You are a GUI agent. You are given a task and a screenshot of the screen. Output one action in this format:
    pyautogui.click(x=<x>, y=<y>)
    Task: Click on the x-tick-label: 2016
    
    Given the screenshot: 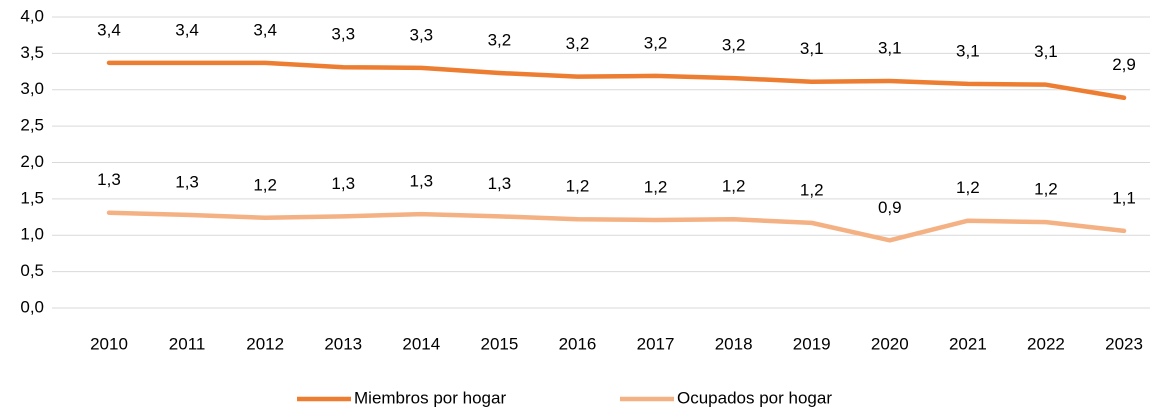 What is the action you would take?
    pyautogui.click(x=578, y=343)
    